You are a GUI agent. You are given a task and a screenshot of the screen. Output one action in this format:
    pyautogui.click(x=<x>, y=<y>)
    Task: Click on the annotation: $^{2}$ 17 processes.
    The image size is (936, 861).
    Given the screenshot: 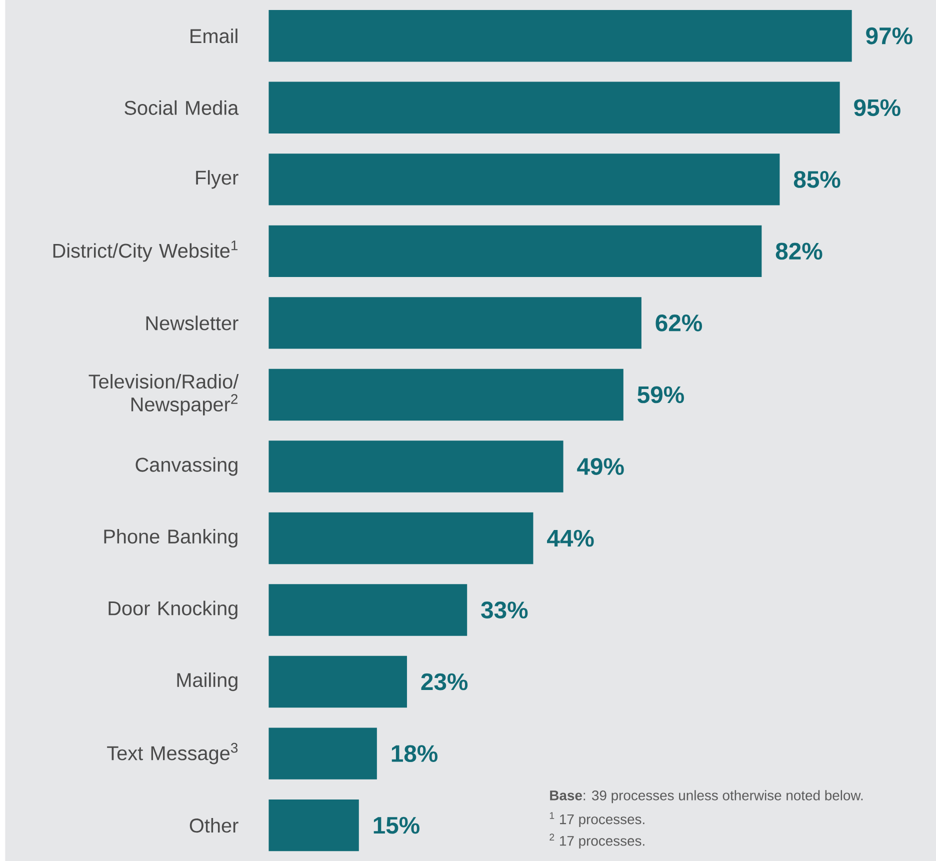 What is the action you would take?
    pyautogui.click(x=597, y=841)
    